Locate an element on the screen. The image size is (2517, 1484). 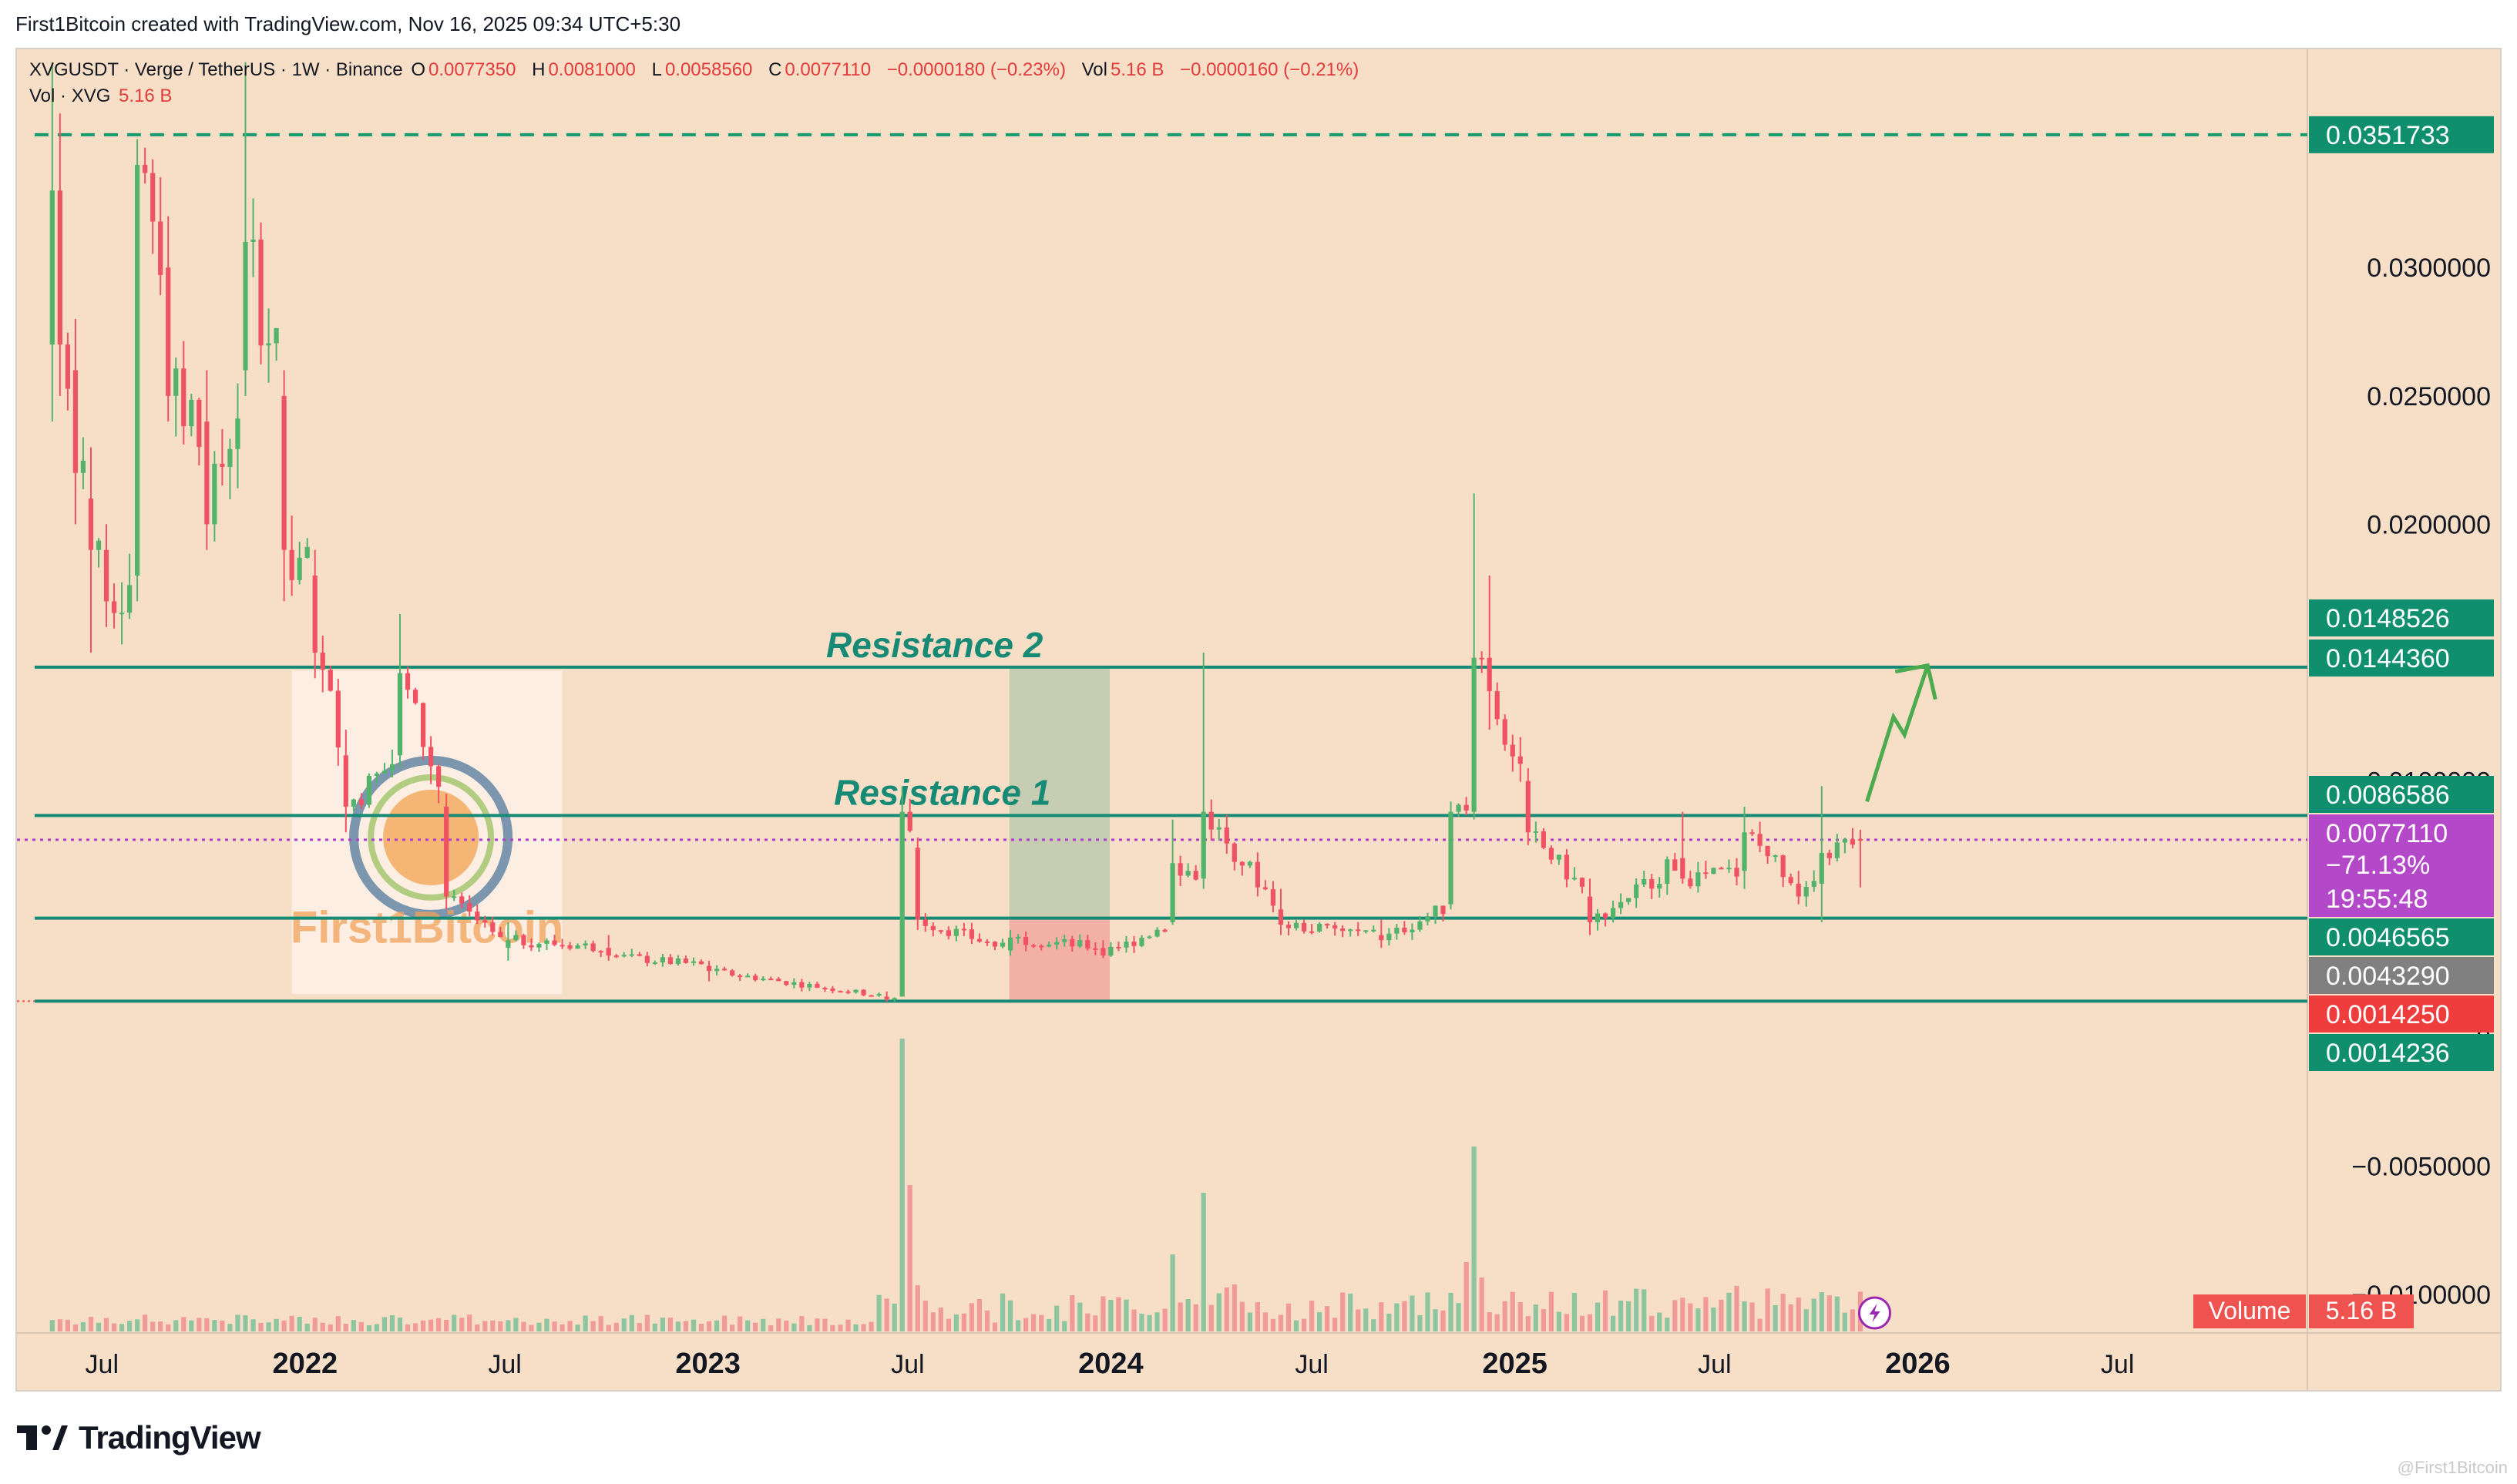
lightning-glyph is located at coordinates (1875, 1313).